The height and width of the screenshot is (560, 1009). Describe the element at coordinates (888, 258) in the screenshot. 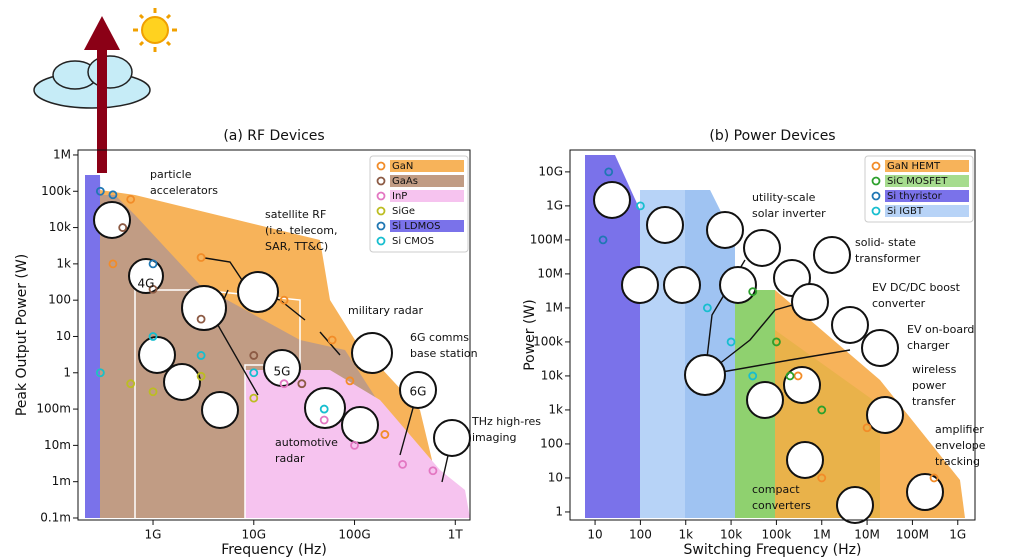

I see `annotation: transformer` at that location.